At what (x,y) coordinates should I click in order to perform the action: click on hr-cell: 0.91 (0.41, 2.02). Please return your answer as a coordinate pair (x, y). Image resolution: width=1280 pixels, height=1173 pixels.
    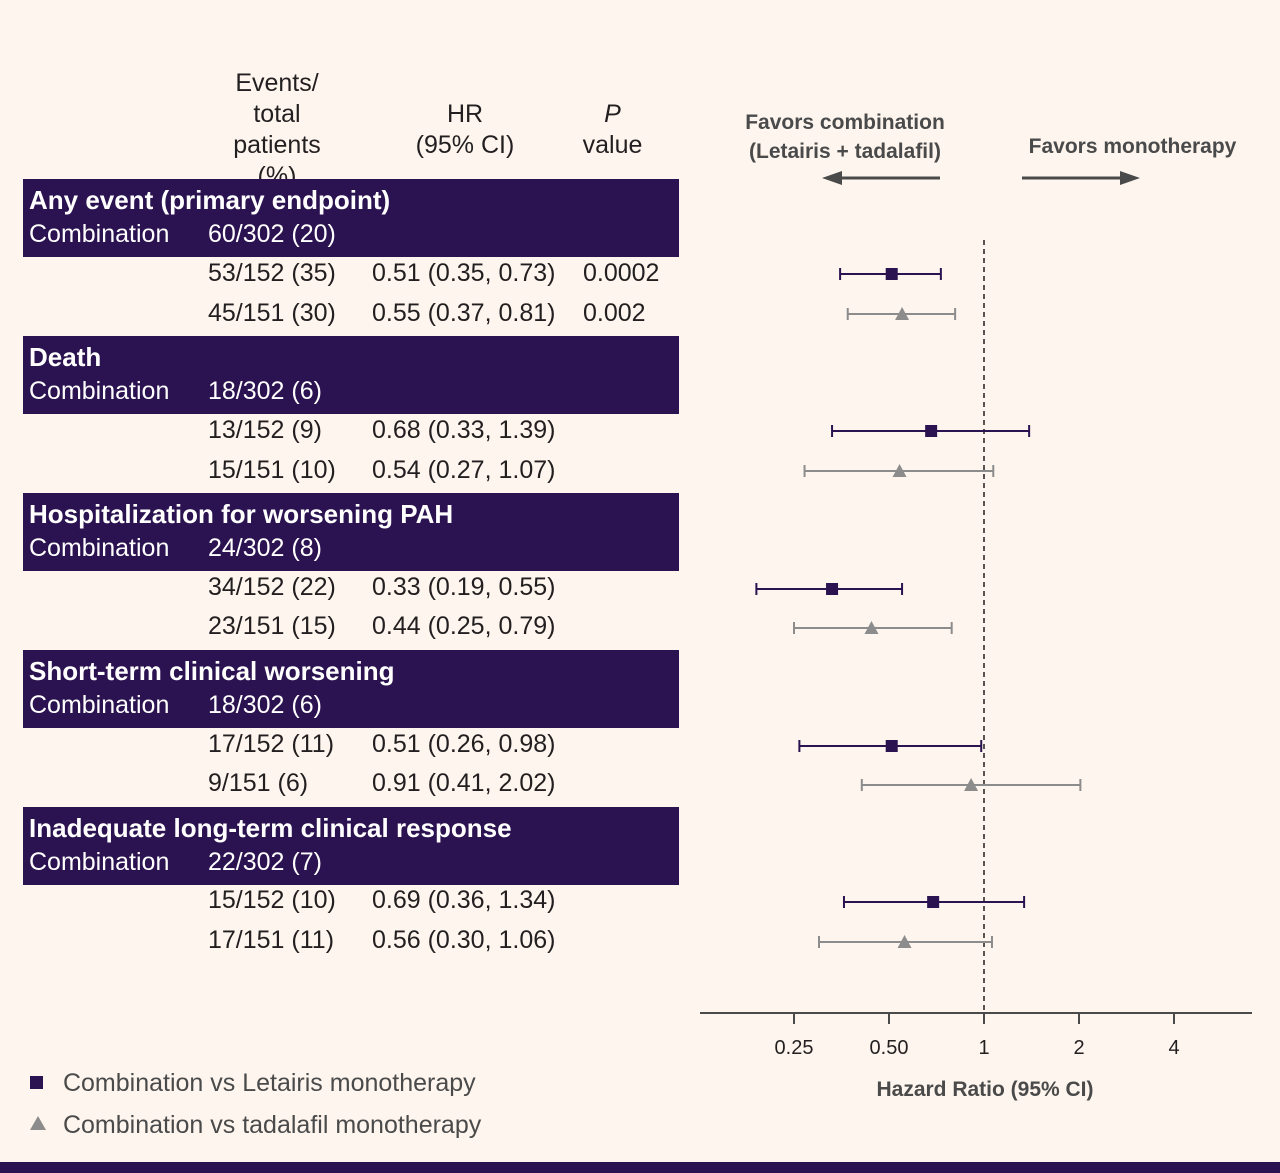
    Looking at the image, I should click on (464, 783).